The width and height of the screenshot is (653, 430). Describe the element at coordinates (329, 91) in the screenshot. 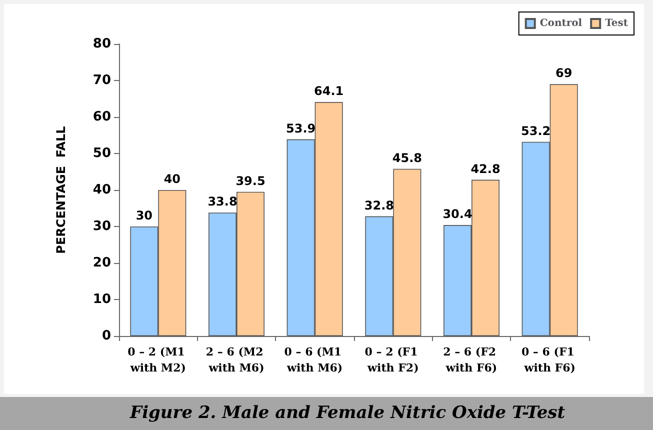

I see `data-label: 64.1` at that location.